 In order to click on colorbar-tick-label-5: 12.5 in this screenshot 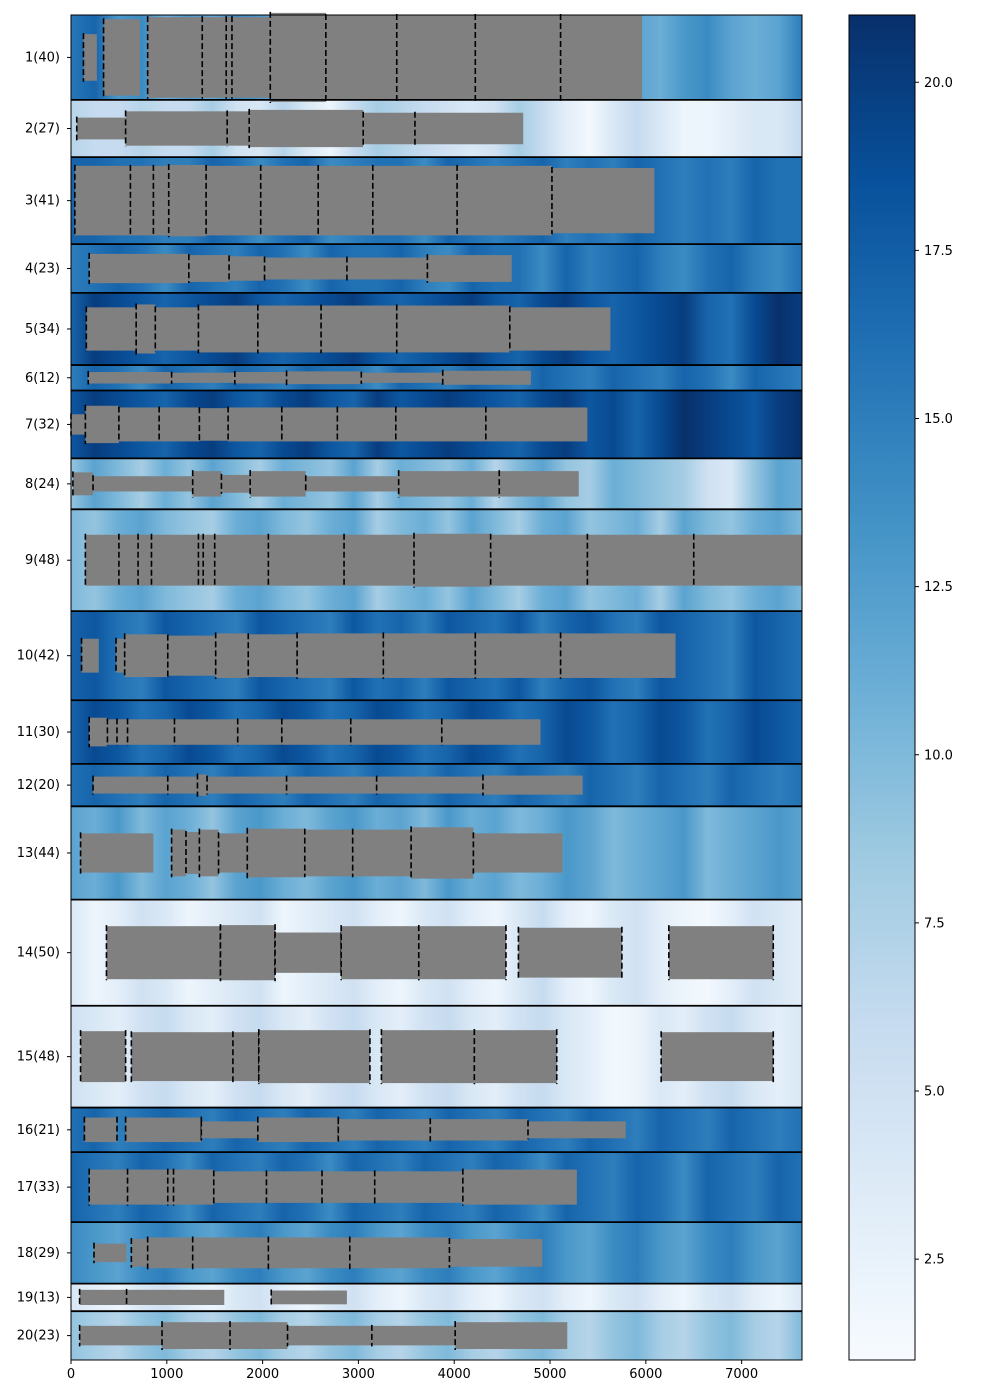, I will do `click(938, 587)`.